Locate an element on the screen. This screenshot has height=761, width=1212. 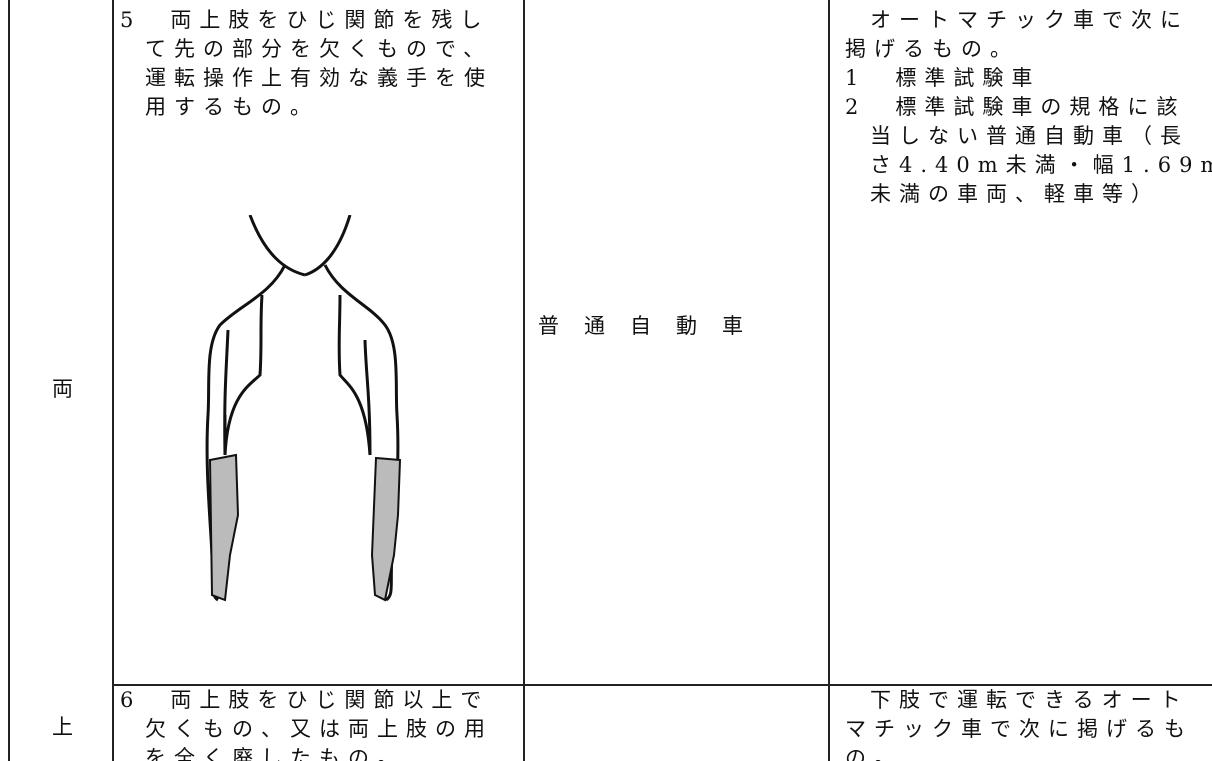
scope-text: 下肢で運転できるオート is located at coordinates (1029, 700).